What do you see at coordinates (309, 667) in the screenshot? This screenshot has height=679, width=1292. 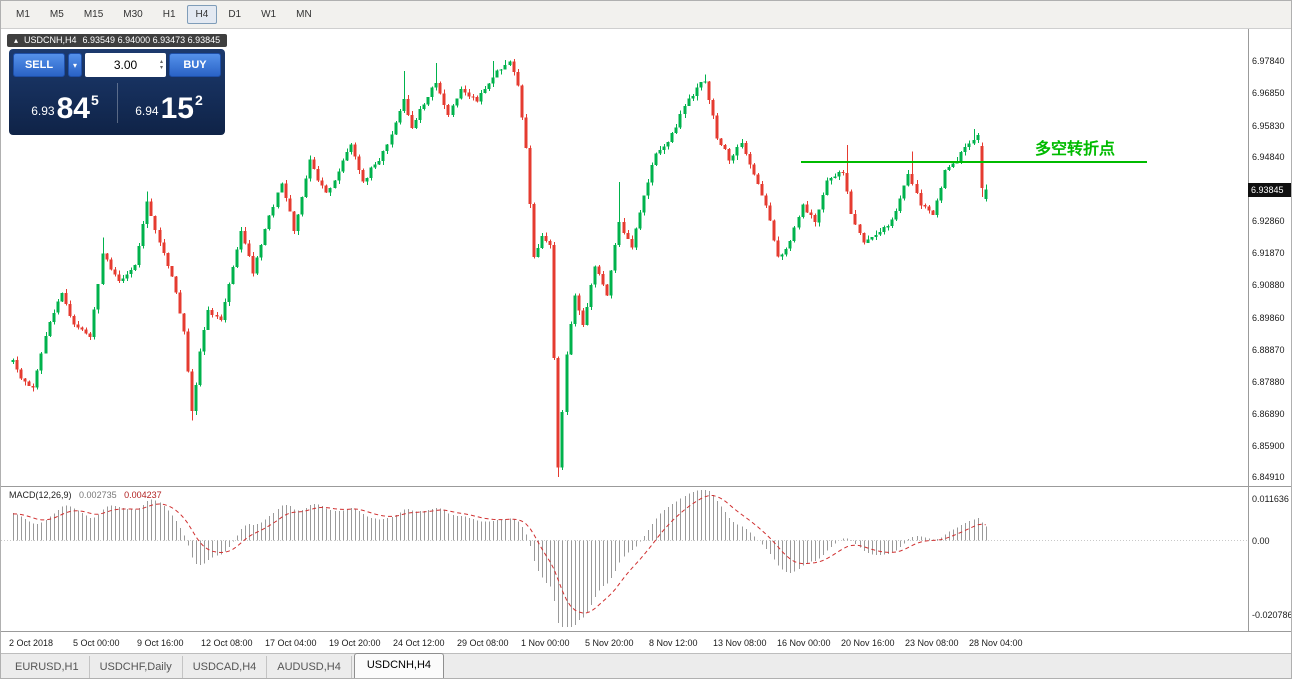 I see `chart-tab-audusd-h4: AUDUSD,H4` at bounding box center [309, 667].